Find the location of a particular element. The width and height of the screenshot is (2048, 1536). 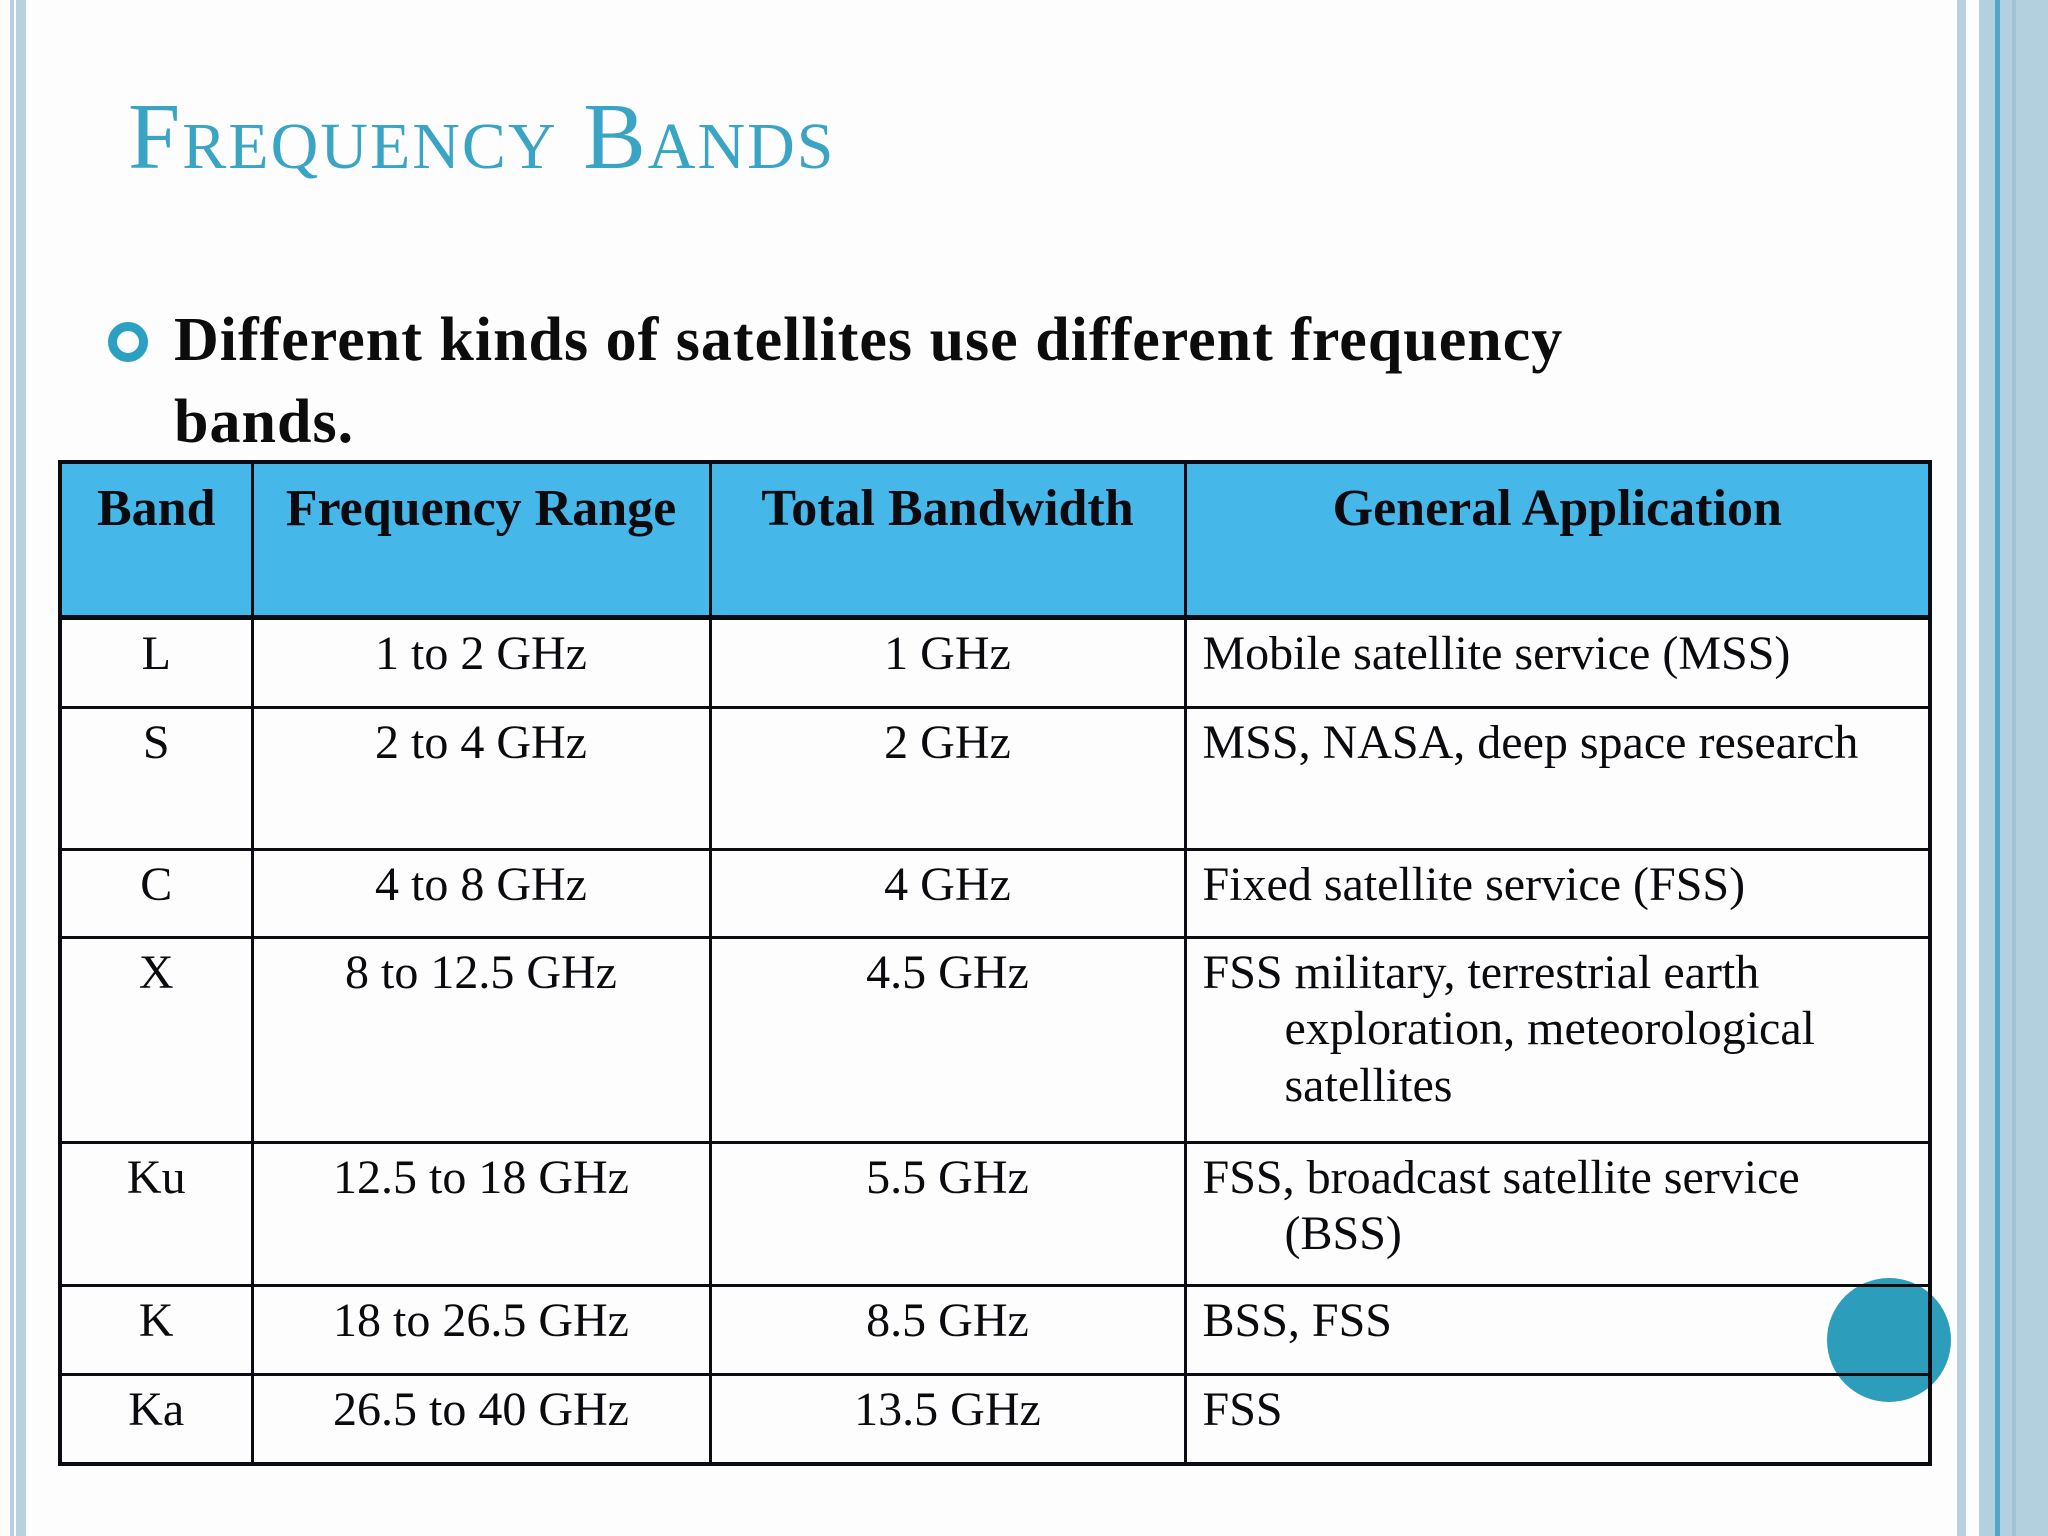

cell-band: S is located at coordinates (156, 778).